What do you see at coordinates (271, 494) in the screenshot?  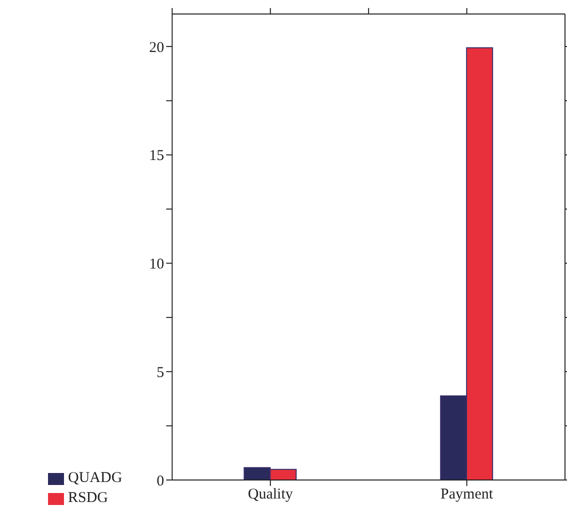 I see `x-tick-label: Quality` at bounding box center [271, 494].